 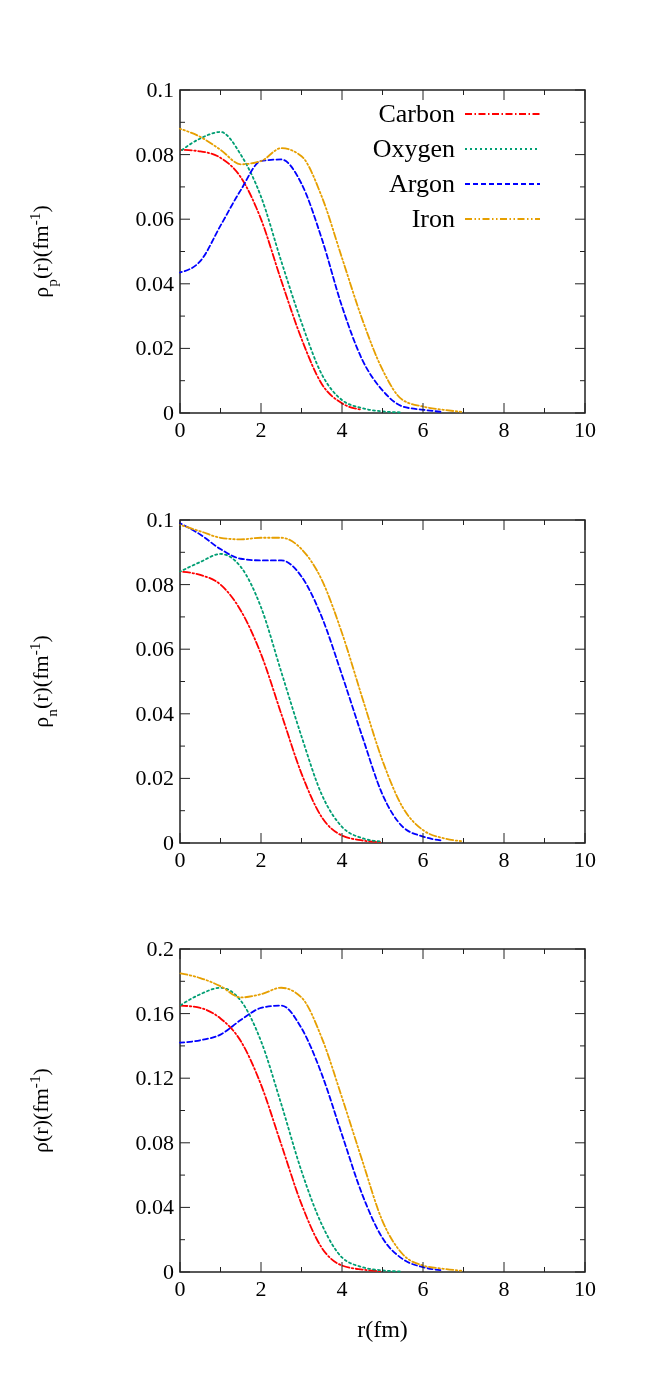 I want to click on legend-label: Carbon, so click(x=416, y=113).